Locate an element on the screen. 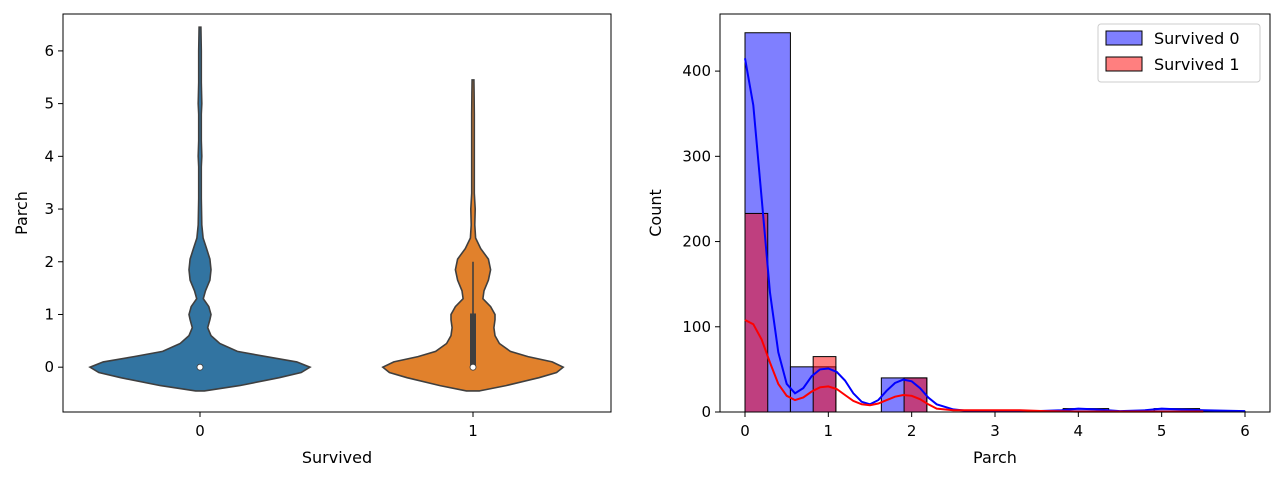  violin-x-tick-label: 0 is located at coordinates (200, 431).